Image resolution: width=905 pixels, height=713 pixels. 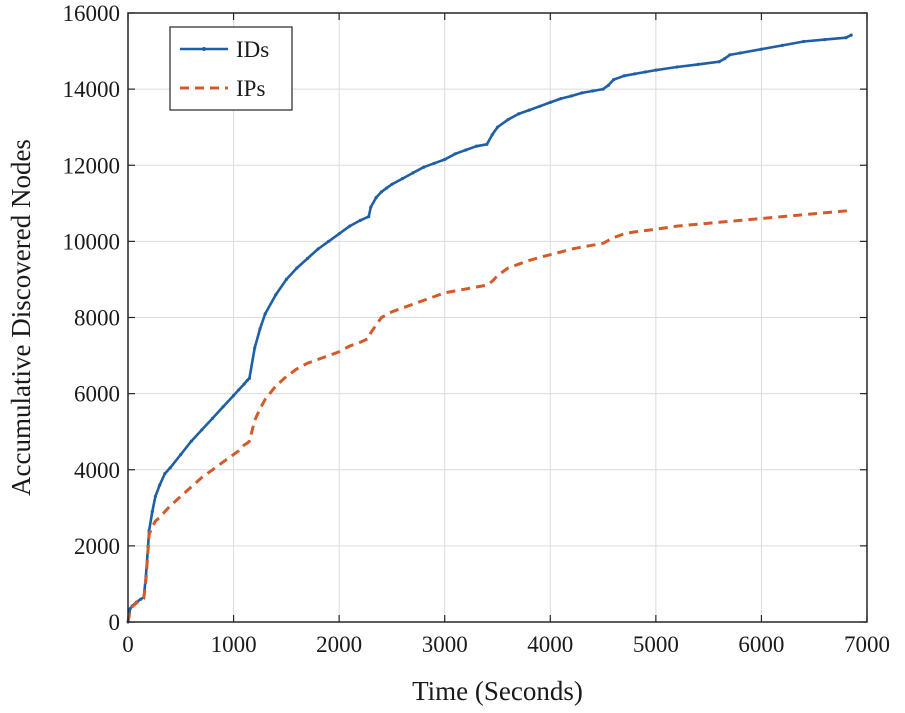 What do you see at coordinates (252, 49) in the screenshot?
I see `legend-label-ids: IDs` at bounding box center [252, 49].